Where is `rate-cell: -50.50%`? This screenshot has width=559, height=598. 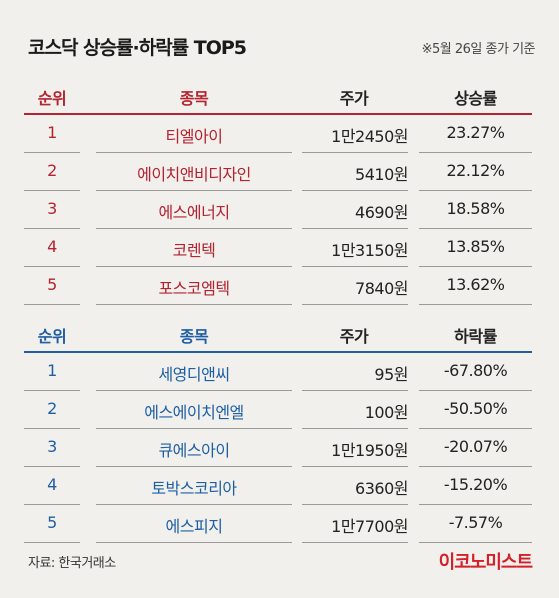 rate-cell: -50.50% is located at coordinates (475, 408).